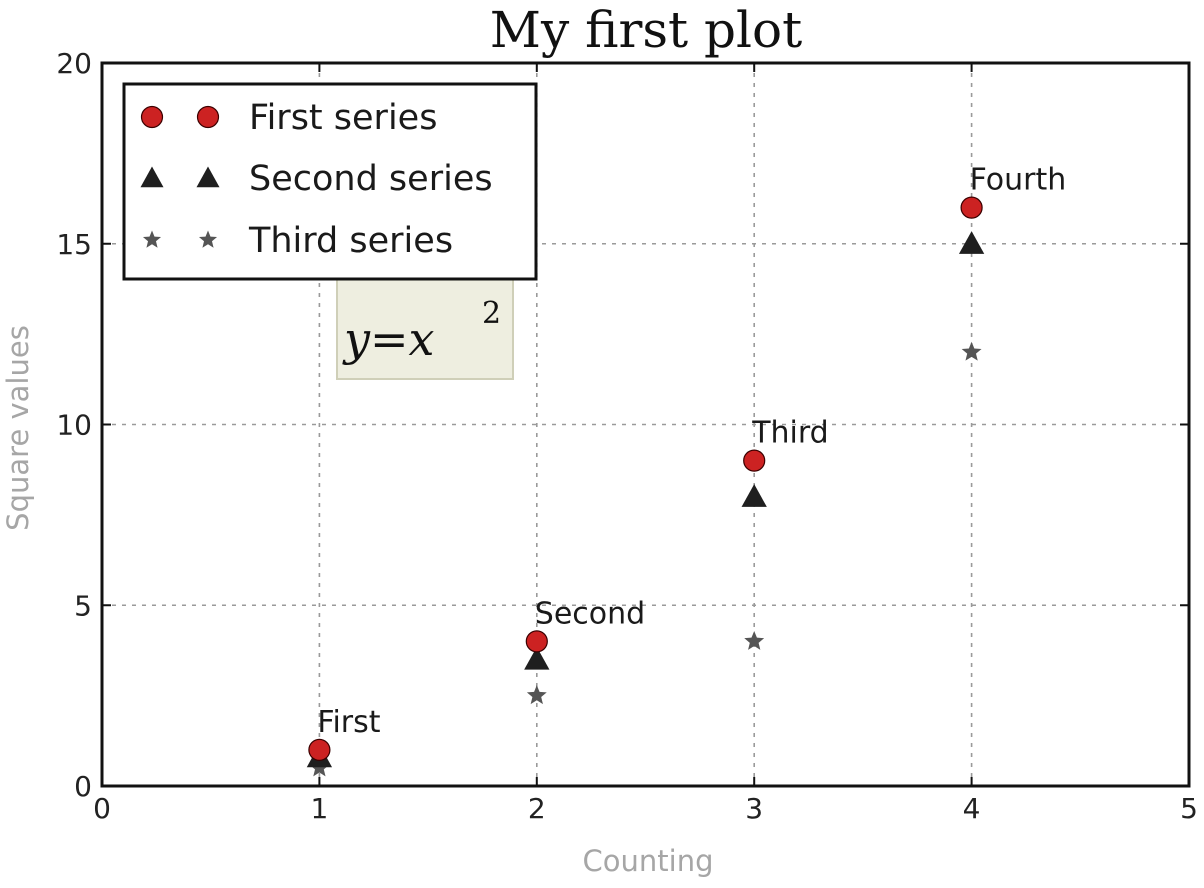 The width and height of the screenshot is (1204, 888). I want to click on legend-box, so click(330, 181).